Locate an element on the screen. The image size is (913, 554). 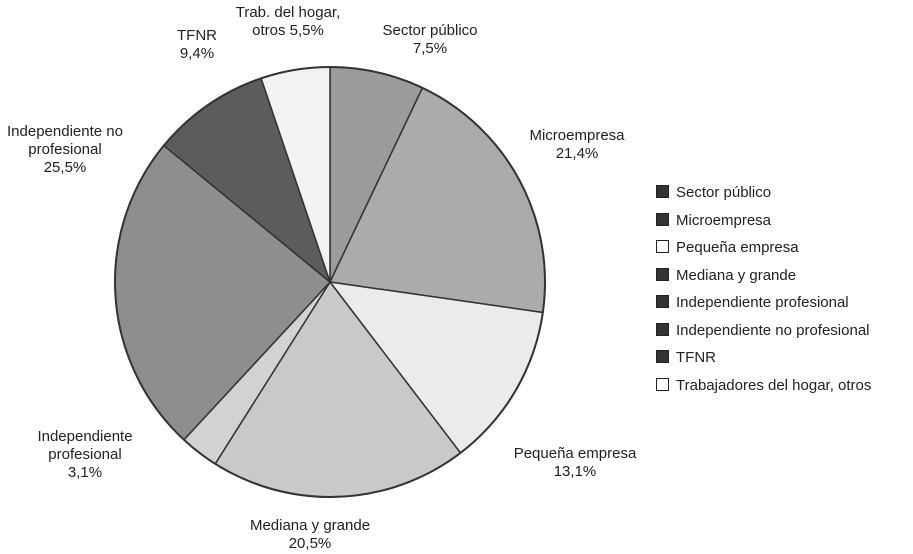
legend-label: Microempresa is located at coordinates (724, 220).